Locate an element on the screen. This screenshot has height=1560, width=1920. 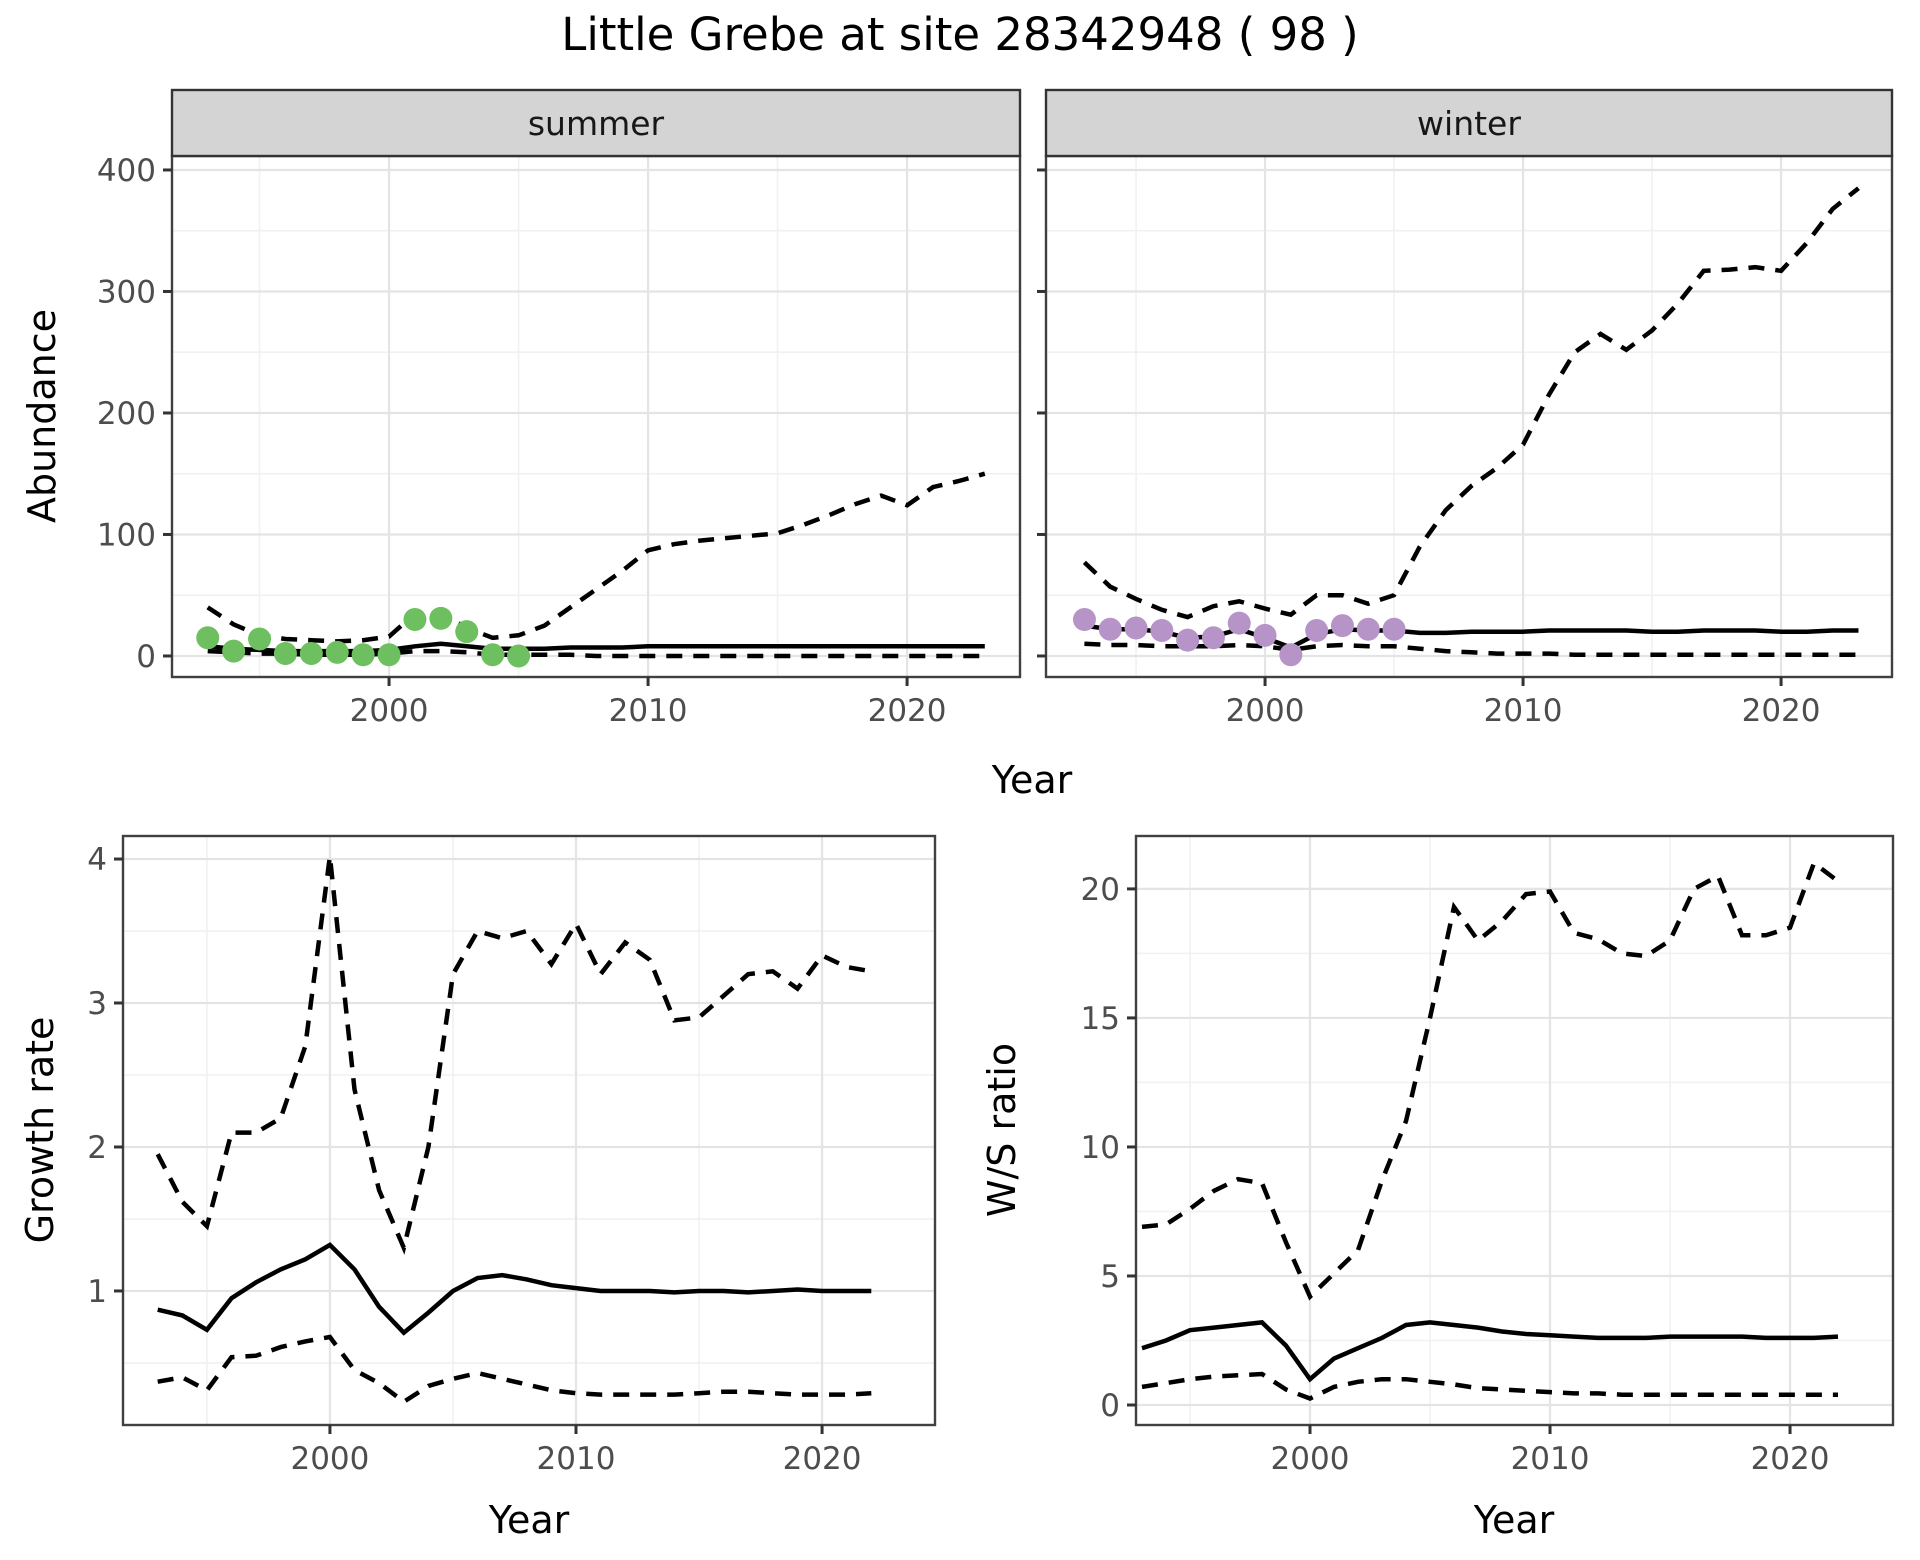
ws-ratio-x-axis-title: Year is located at coordinates (1514, 1520).